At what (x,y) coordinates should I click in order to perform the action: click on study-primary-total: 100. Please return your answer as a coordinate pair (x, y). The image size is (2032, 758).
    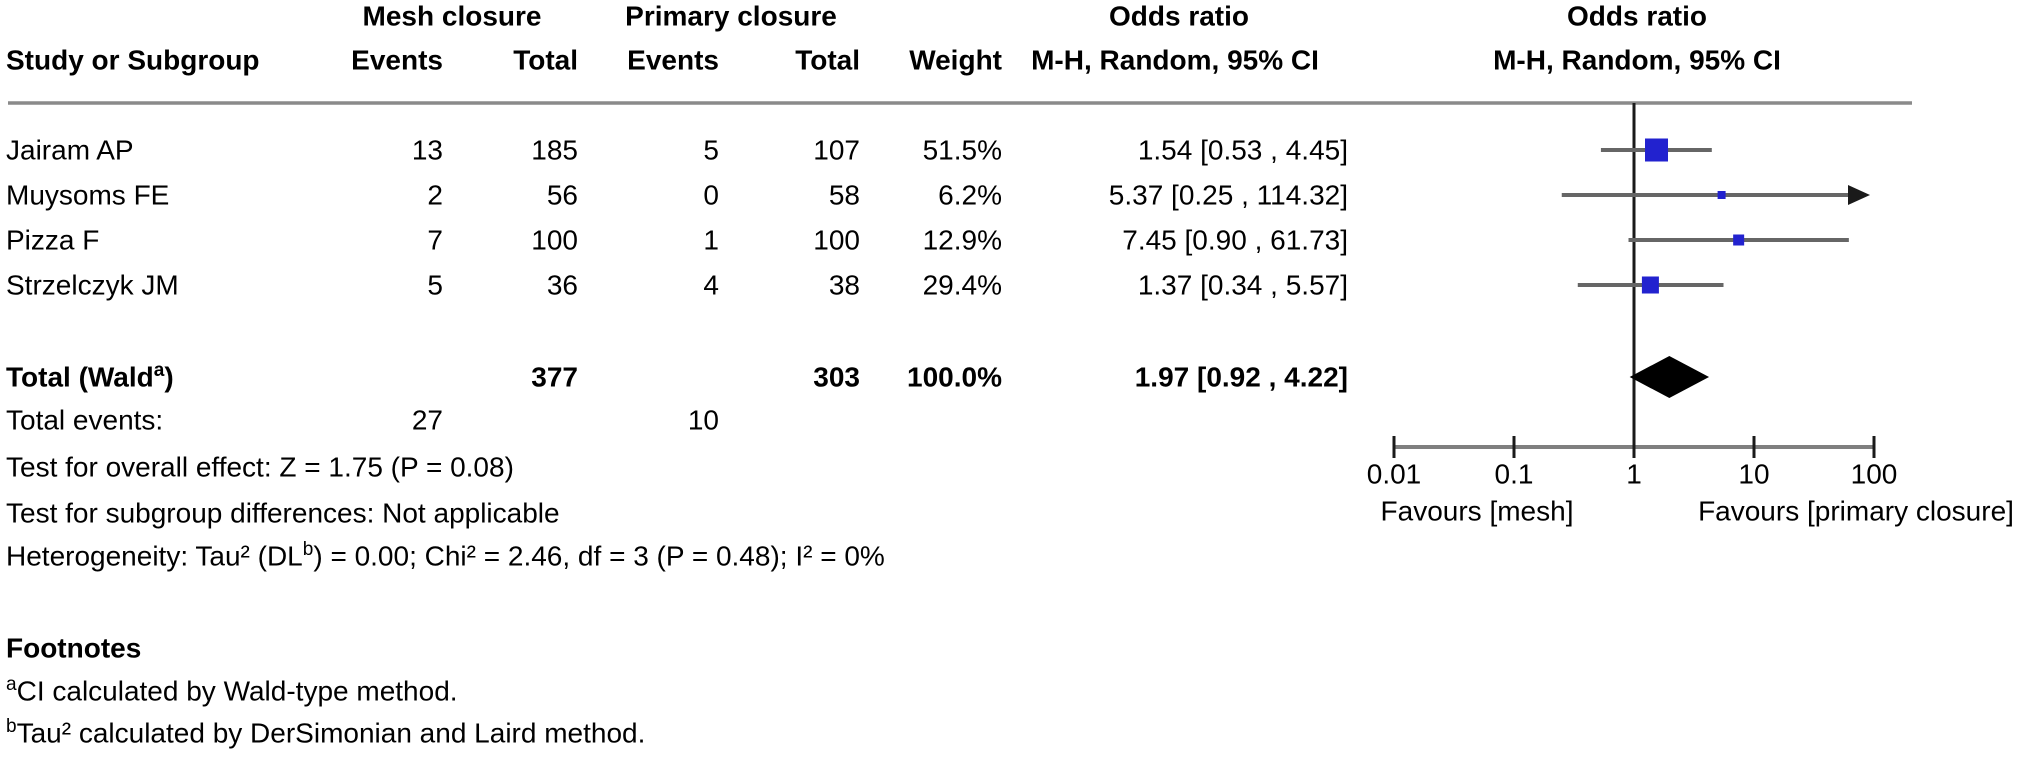
    Looking at the image, I should click on (836, 240).